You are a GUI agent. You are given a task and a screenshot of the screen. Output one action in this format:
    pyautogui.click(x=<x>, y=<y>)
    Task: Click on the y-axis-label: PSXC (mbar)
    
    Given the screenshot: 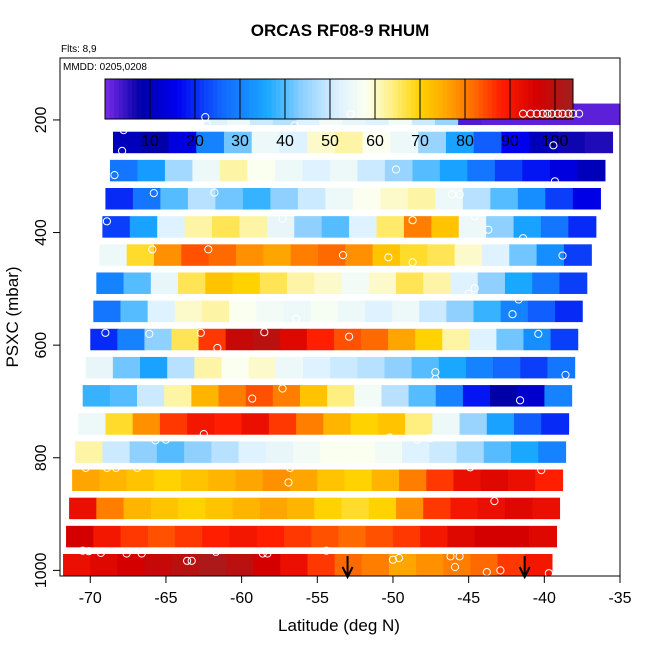 What is the action you would take?
    pyautogui.click(x=12, y=316)
    